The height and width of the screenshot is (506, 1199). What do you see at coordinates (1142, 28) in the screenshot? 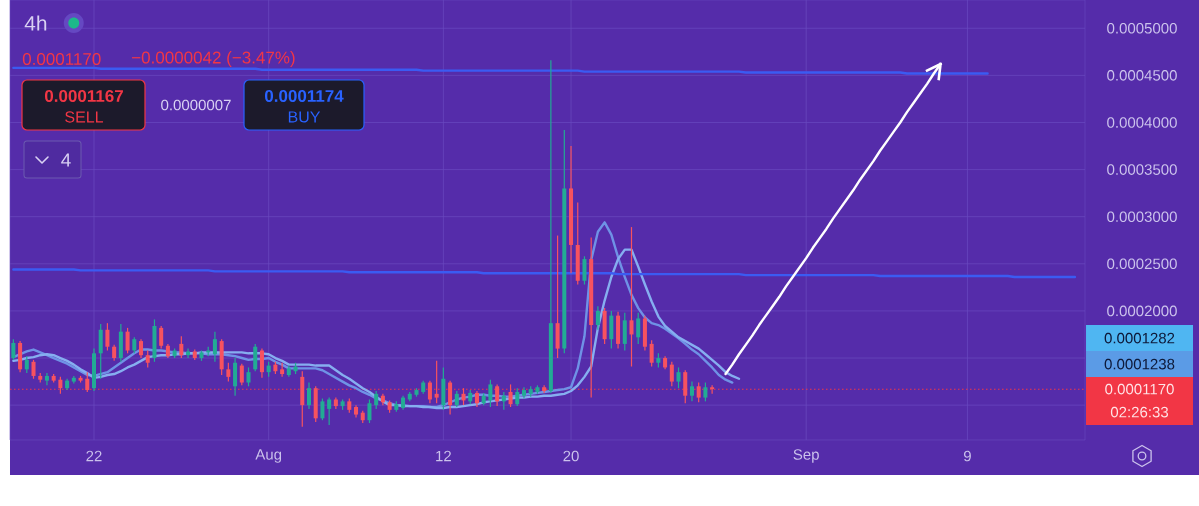
I see `y-tick-label: 0.0005000` at bounding box center [1142, 28].